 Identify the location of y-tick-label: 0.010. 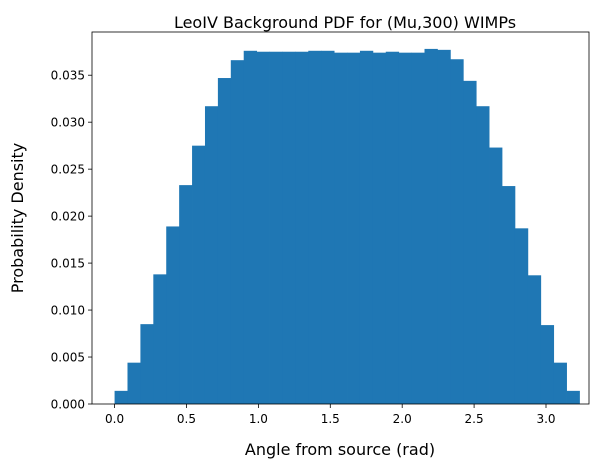
(68, 311).